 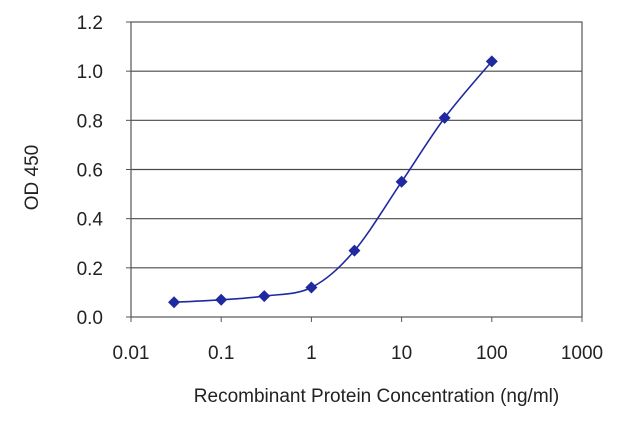 What do you see at coordinates (90, 23) in the screenshot?
I see `y-tick-label: 1.2` at bounding box center [90, 23].